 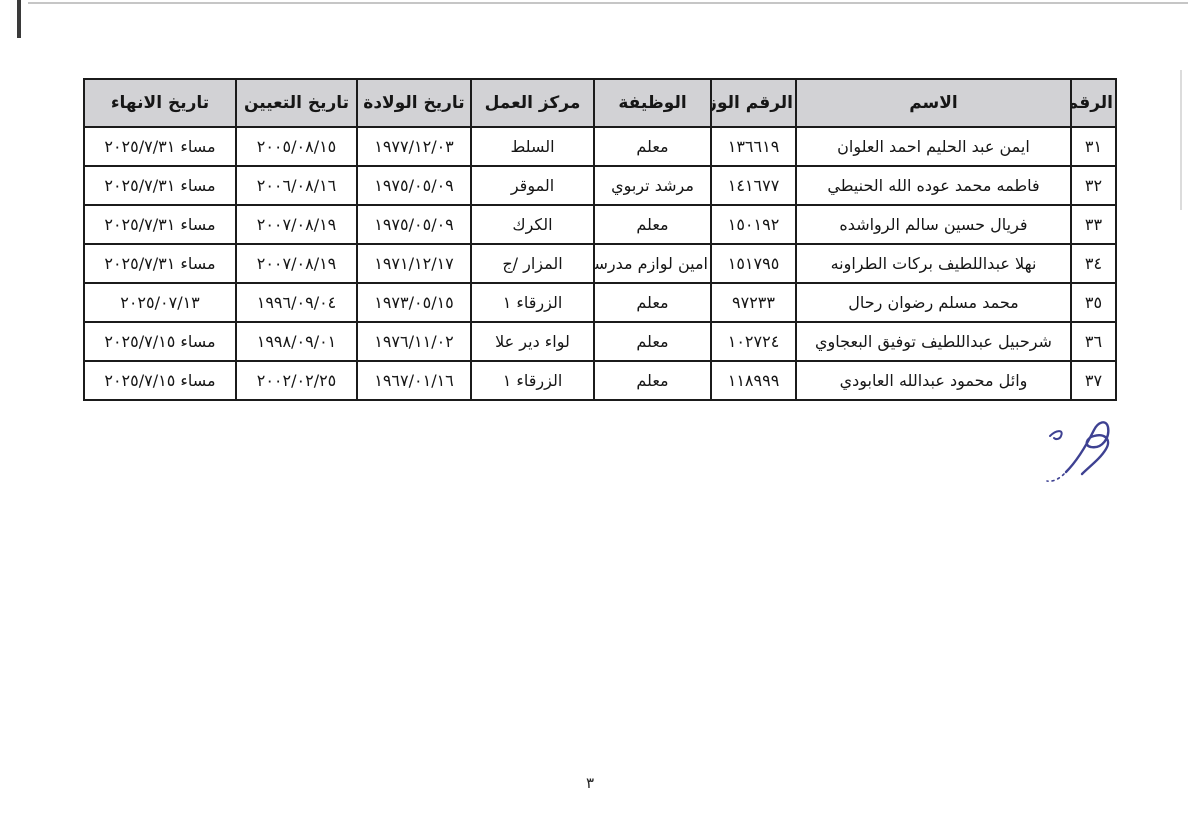 I want to click on cell-birth-date: ١٩٧٦/١١/٠٢, so click(x=414, y=341).